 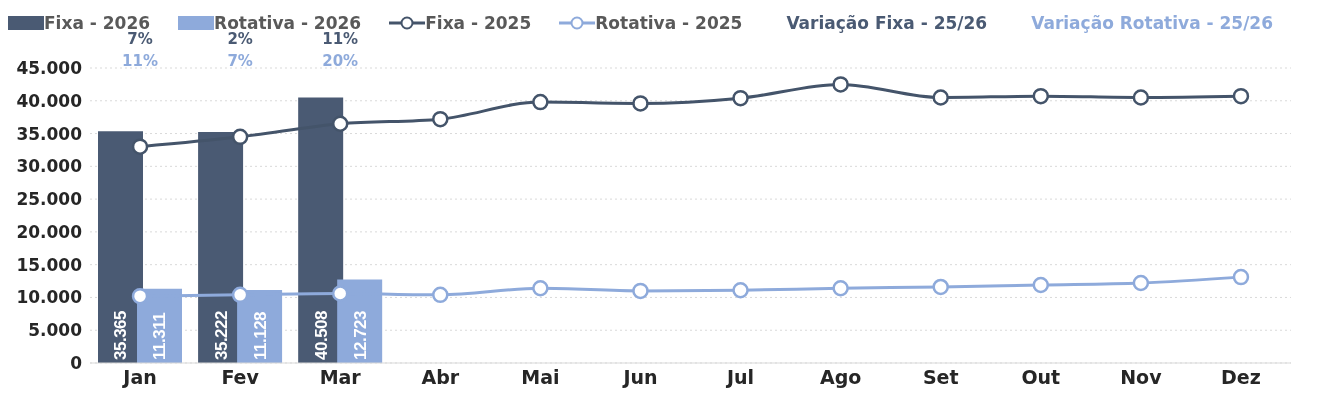 I want to click on legend-label: Rotativa - 2025, so click(x=669, y=23).